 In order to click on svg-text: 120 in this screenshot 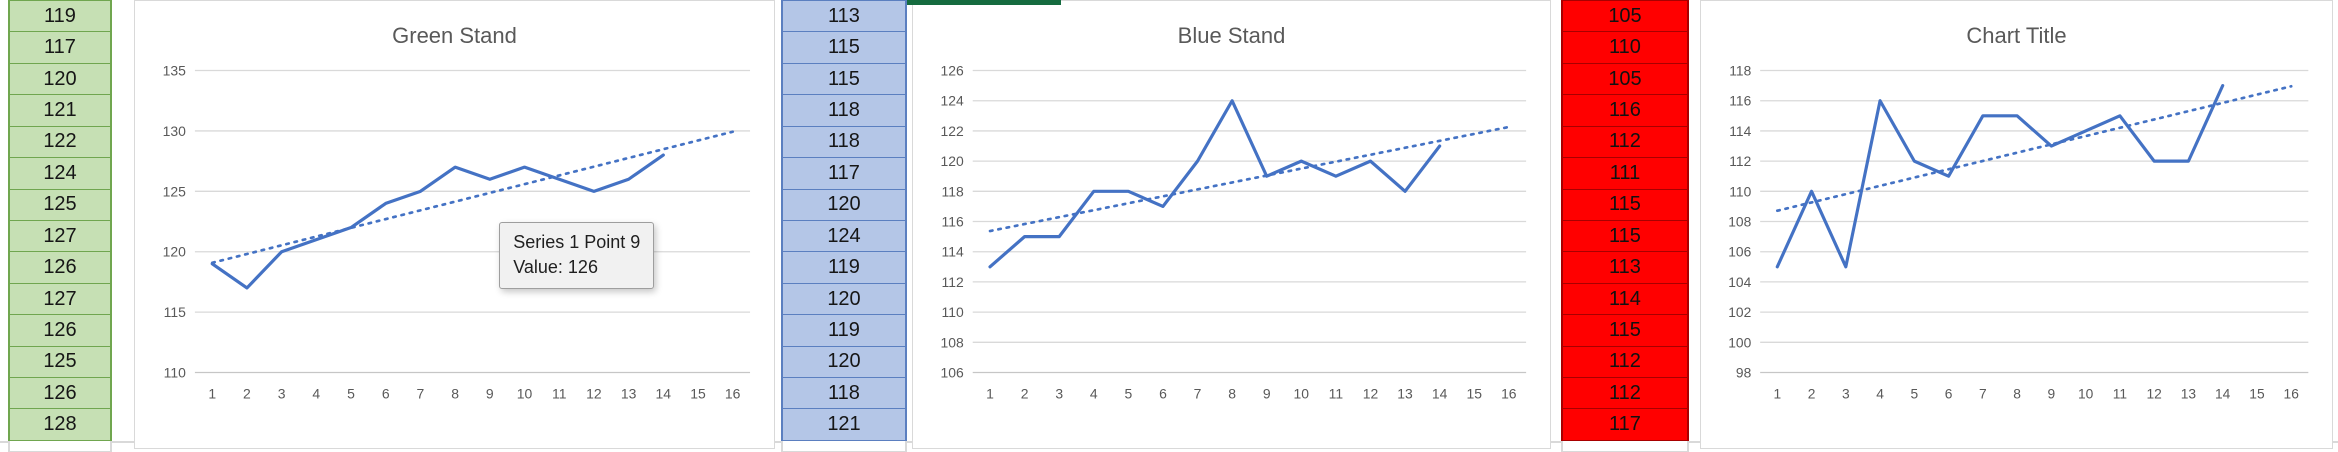, I will do `click(175, 252)`.